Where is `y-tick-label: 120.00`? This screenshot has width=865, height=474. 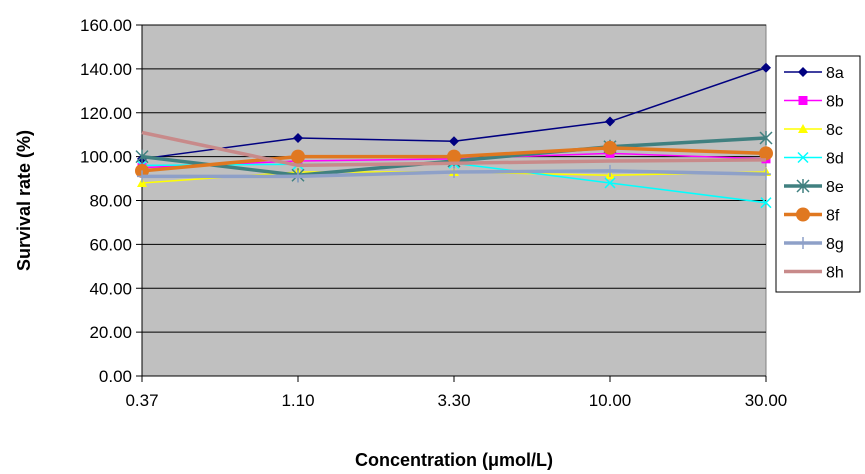
y-tick-label: 120.00 is located at coordinates (106, 113).